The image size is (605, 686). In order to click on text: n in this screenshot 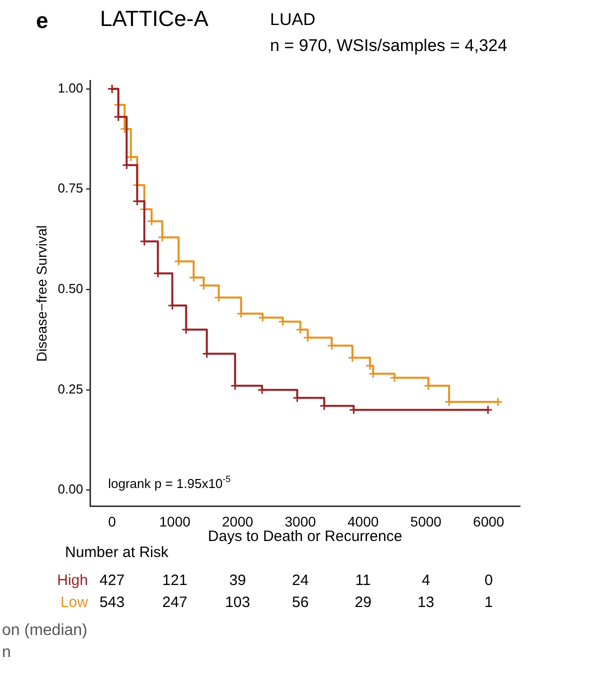, I will do `click(6, 653)`.